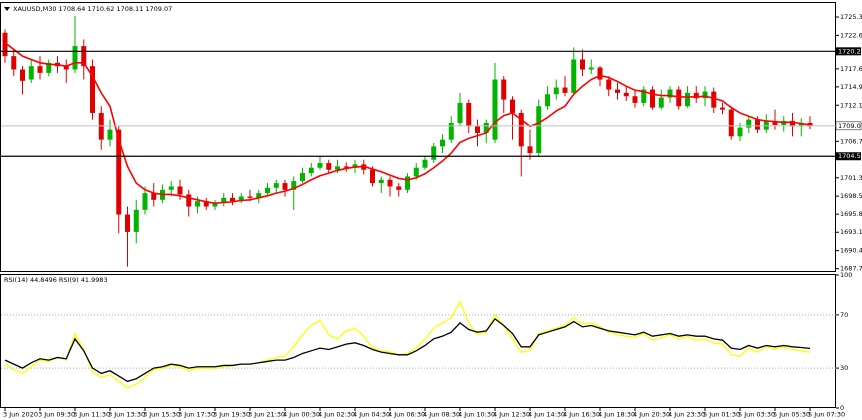  I want to click on x-tick-label: 4 Jun 16:30, so click(581, 415).